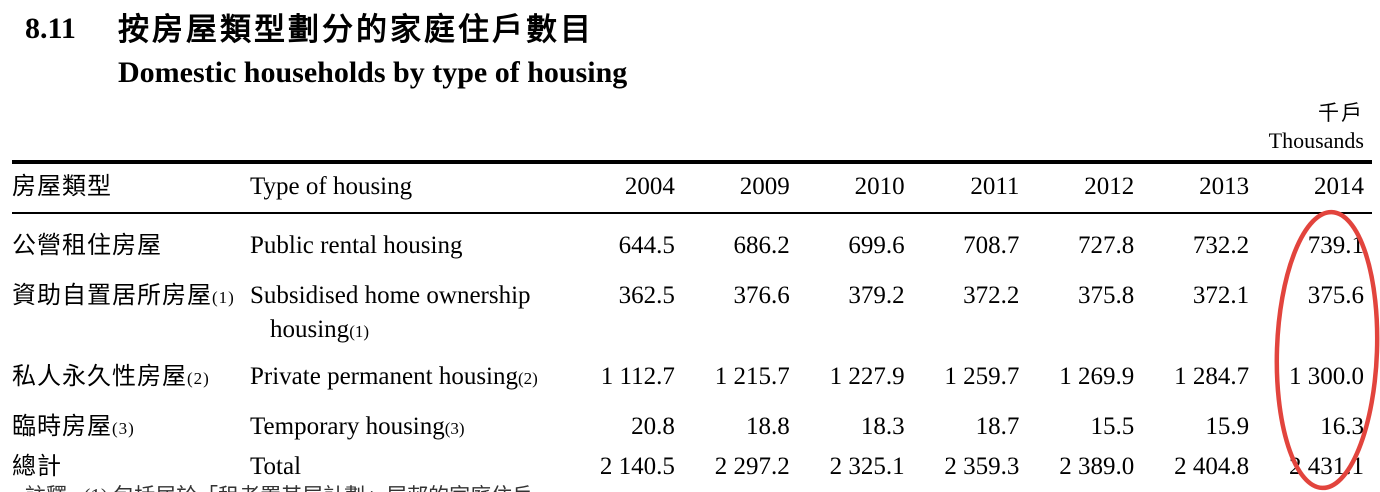 This screenshot has height=492, width=1380. I want to click on value-cell: 372.2, so click(991, 295).